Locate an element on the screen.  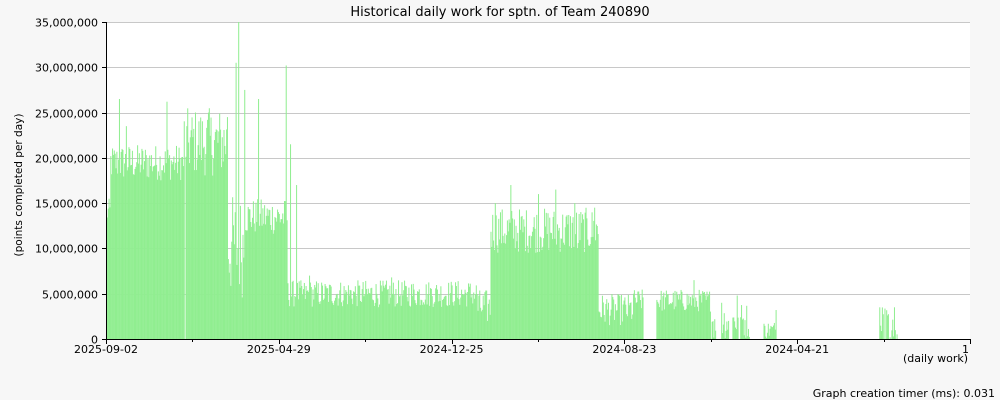
y-tick-label: 10,000,000 is located at coordinates (66, 249).